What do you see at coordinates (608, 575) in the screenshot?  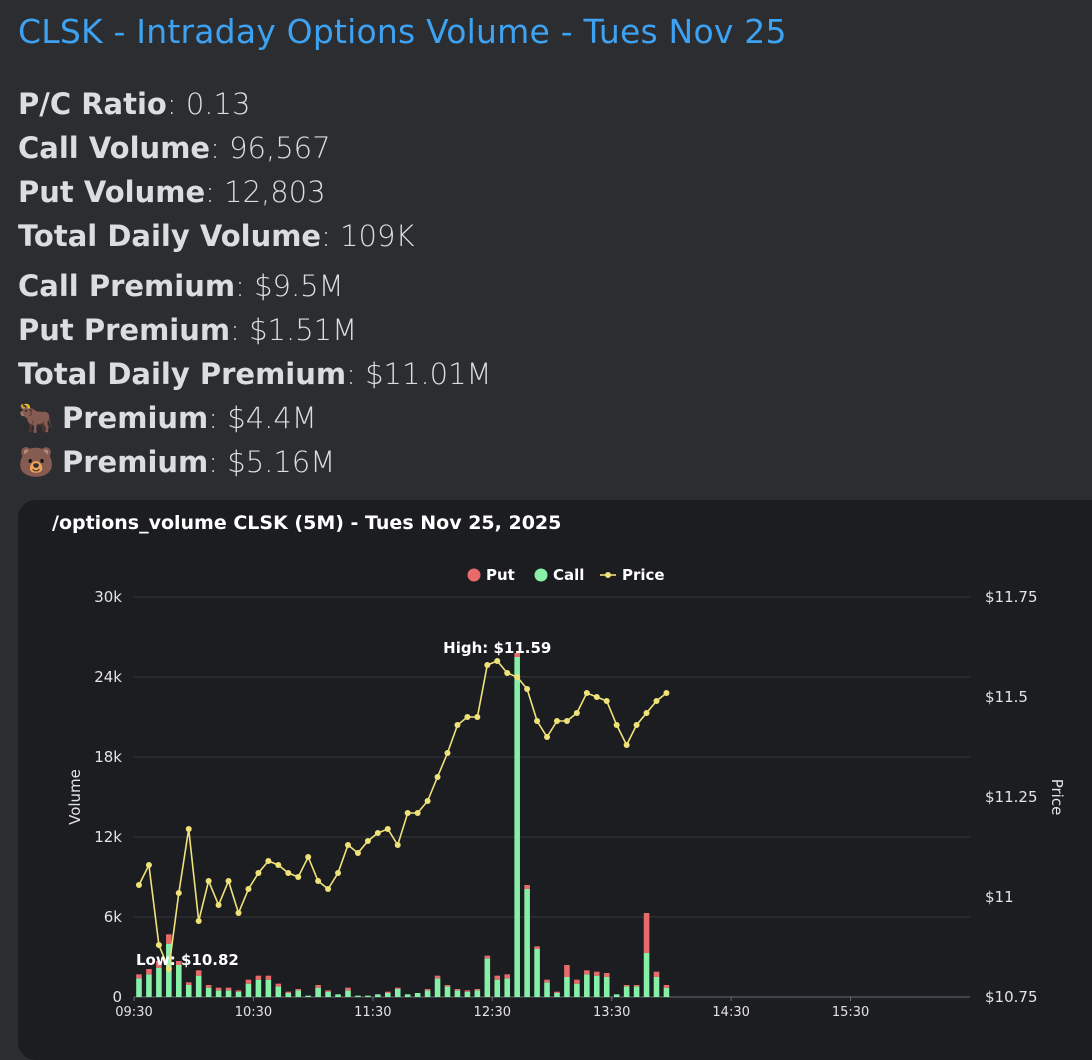 I see `legend-price-swatch` at bounding box center [608, 575].